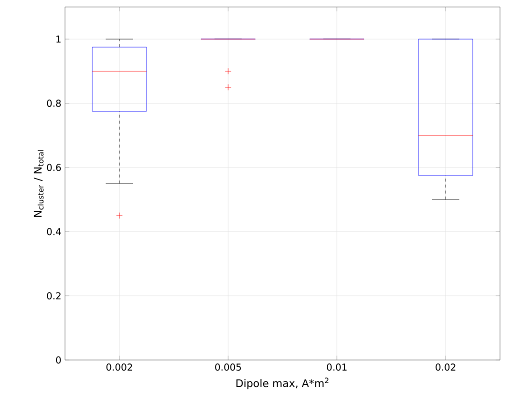  What do you see at coordinates (58, 360) in the screenshot?
I see `y-tick-label: 0` at bounding box center [58, 360].